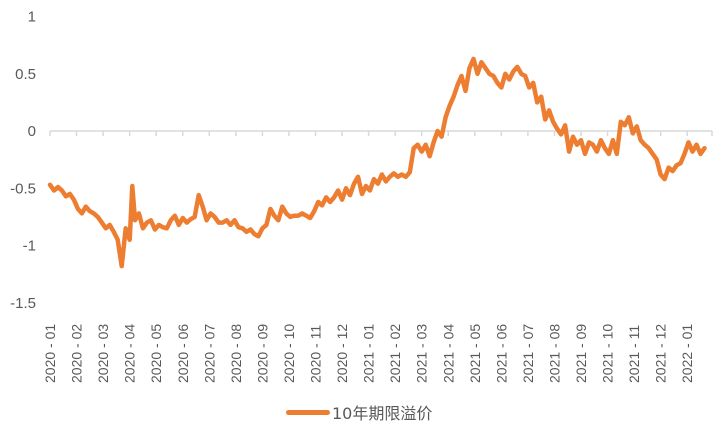 The height and width of the screenshot is (433, 724). I want to click on legend: 10年期限溢价, so click(359, 412).